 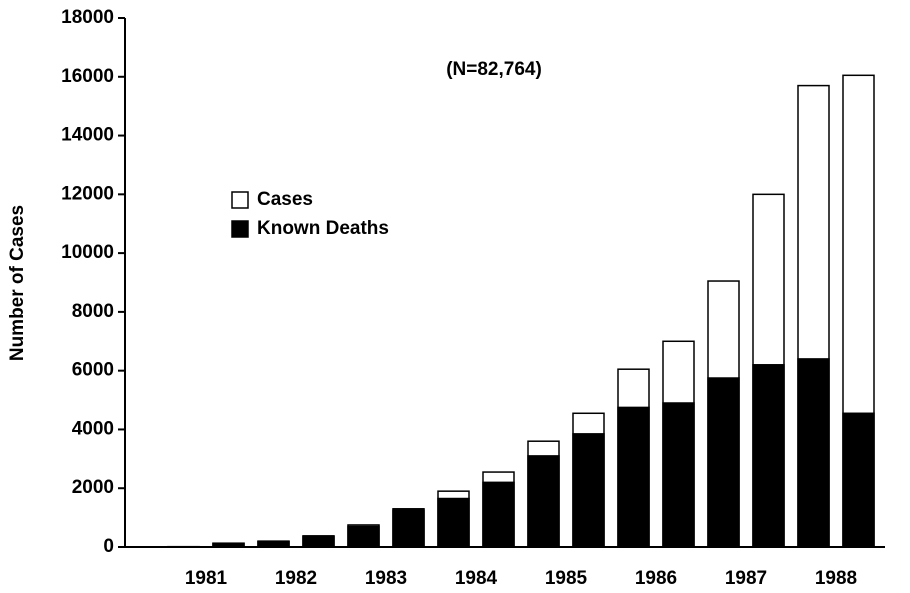 I want to click on x-tick-label: 1982, so click(x=296, y=578).